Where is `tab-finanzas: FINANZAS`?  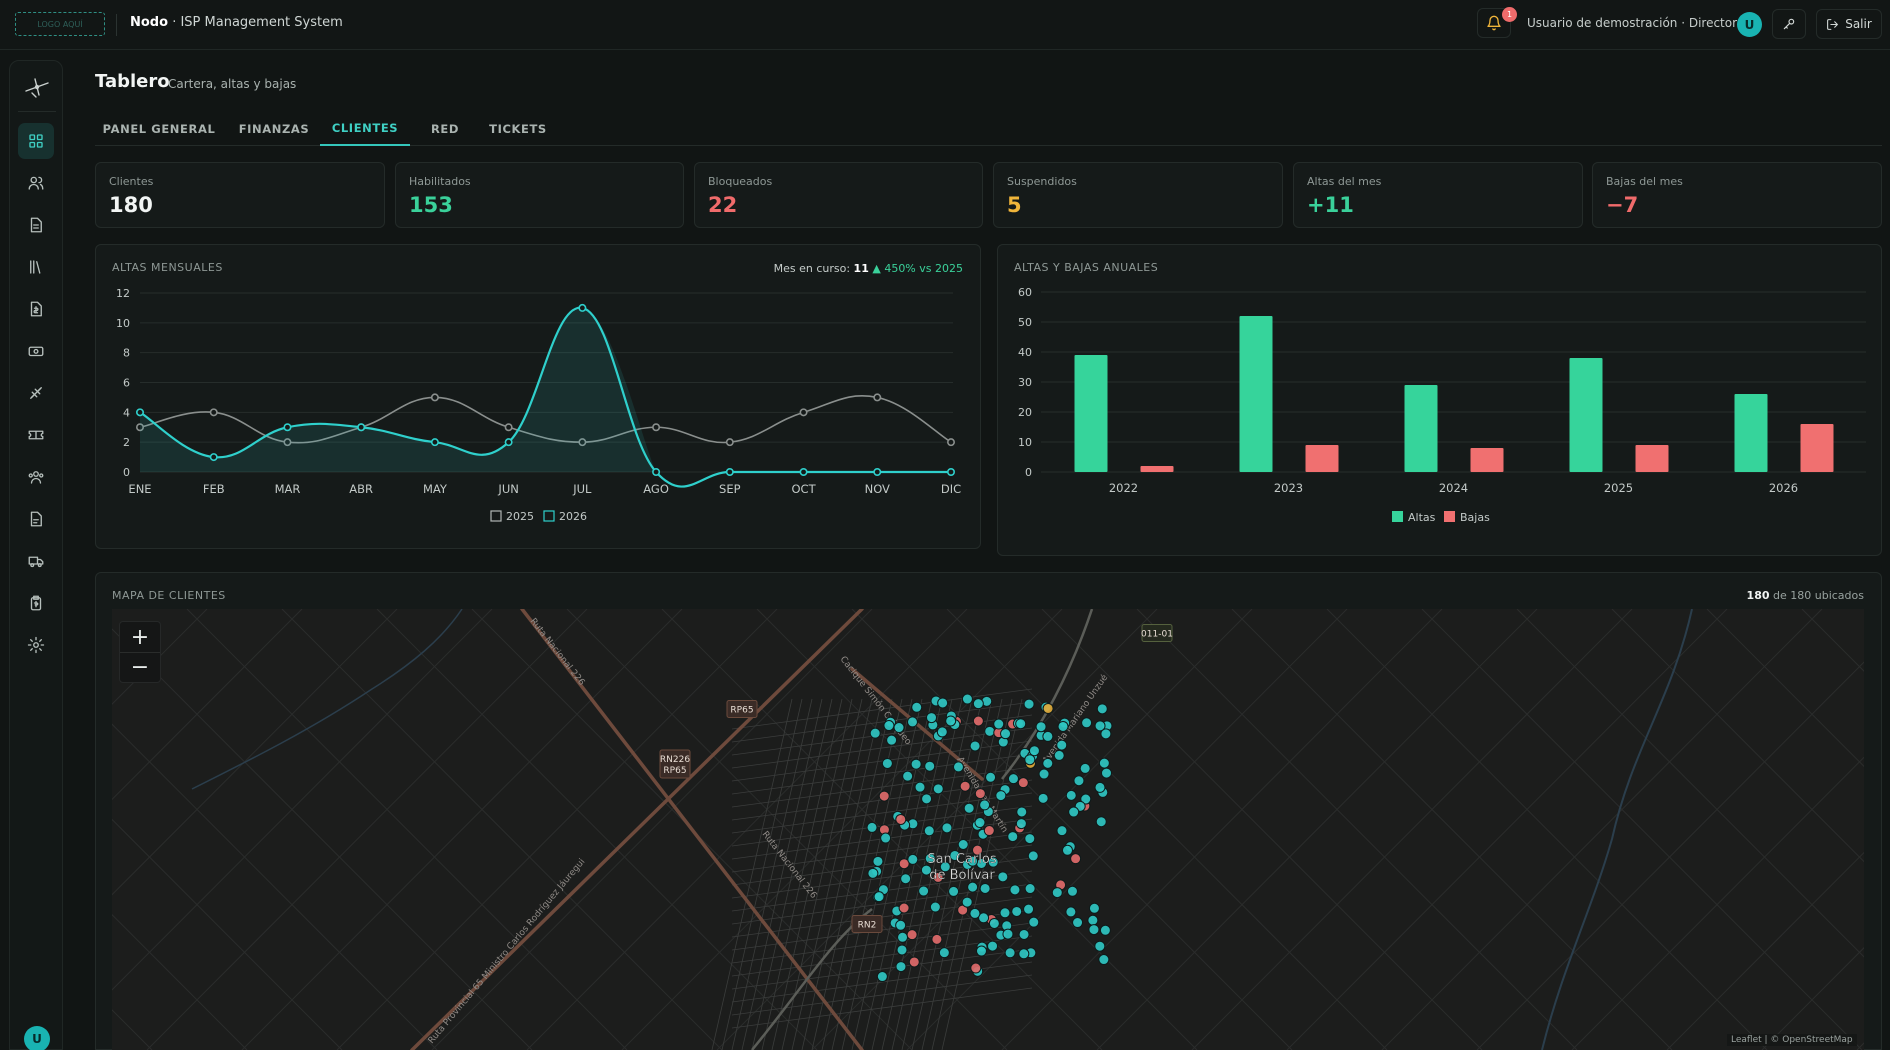
tab-finanzas: FINANZAS is located at coordinates (274, 129).